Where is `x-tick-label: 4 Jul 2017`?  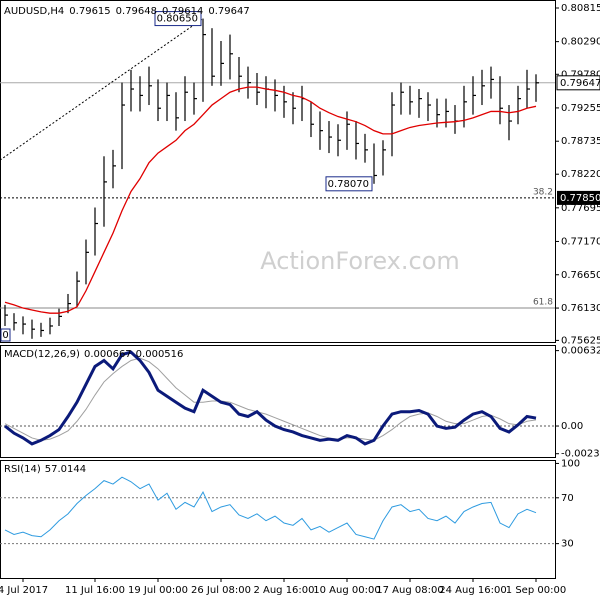
x-tick-label: 4 Jul 2017 is located at coordinates (24, 590).